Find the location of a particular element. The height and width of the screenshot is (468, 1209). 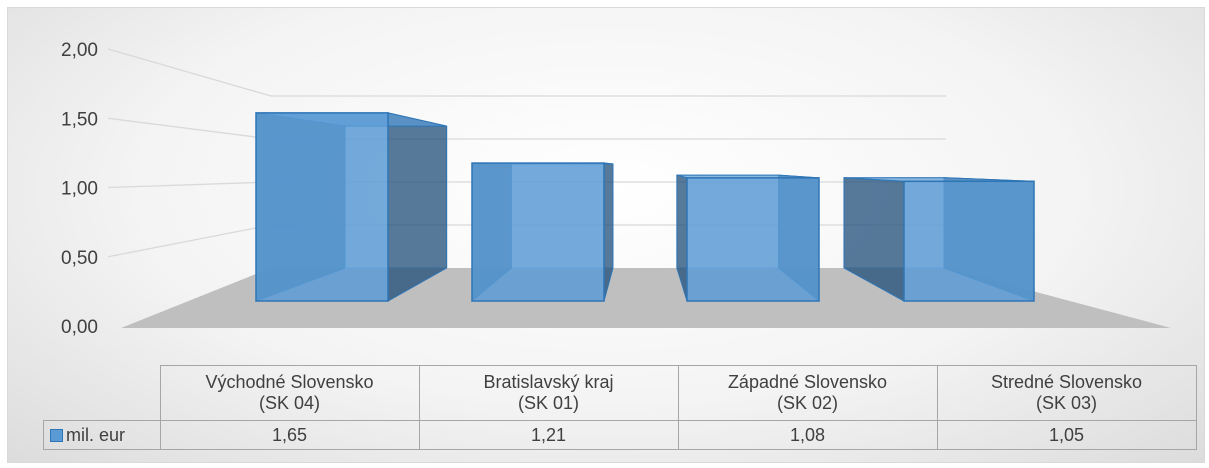

blank-cell is located at coordinates (102, 393).